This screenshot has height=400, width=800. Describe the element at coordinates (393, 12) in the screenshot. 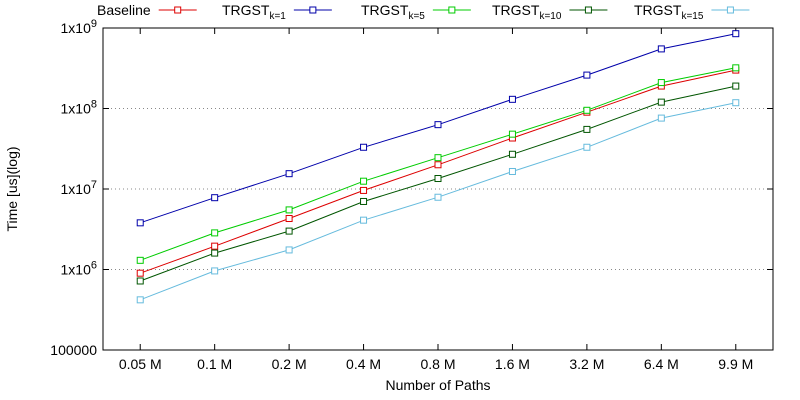

I see `legend-label: TRGSTk=5` at that location.